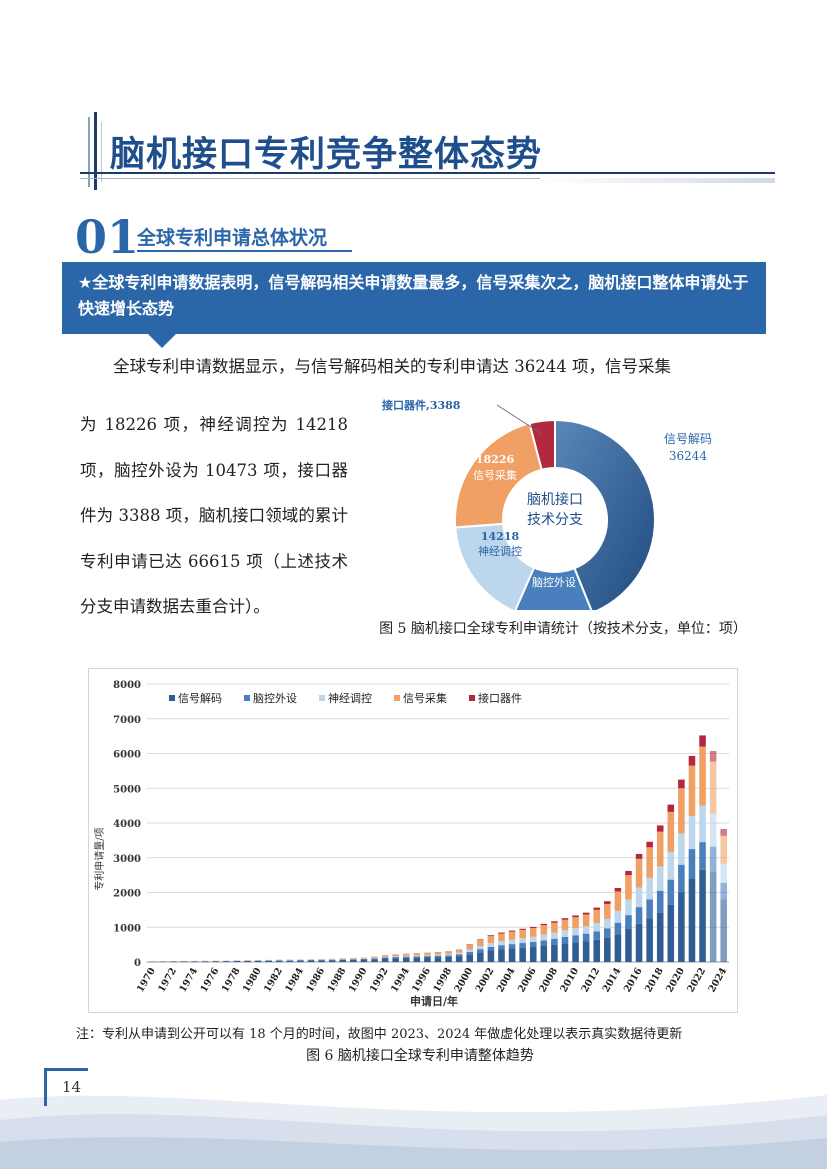  I want to click on x-tick-label: 1992, so click(379, 980).